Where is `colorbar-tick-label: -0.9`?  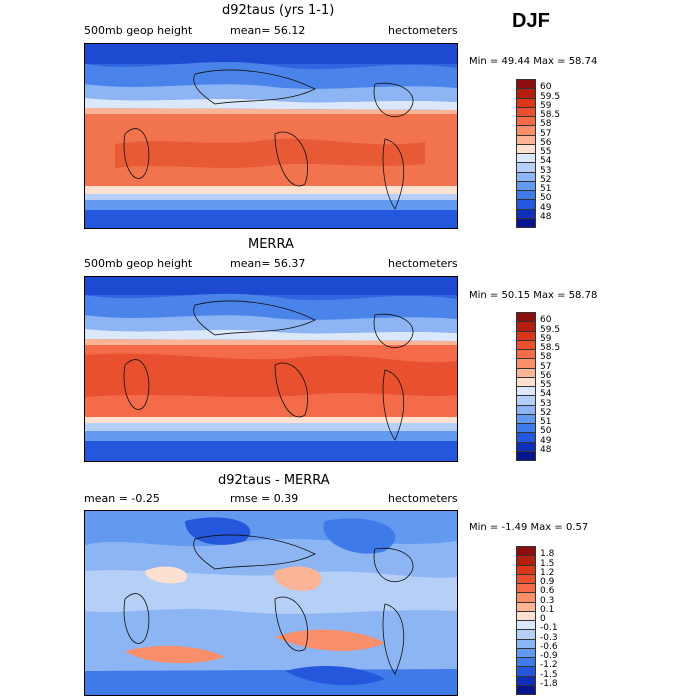 colorbar-tick-label: -0.9 is located at coordinates (549, 656).